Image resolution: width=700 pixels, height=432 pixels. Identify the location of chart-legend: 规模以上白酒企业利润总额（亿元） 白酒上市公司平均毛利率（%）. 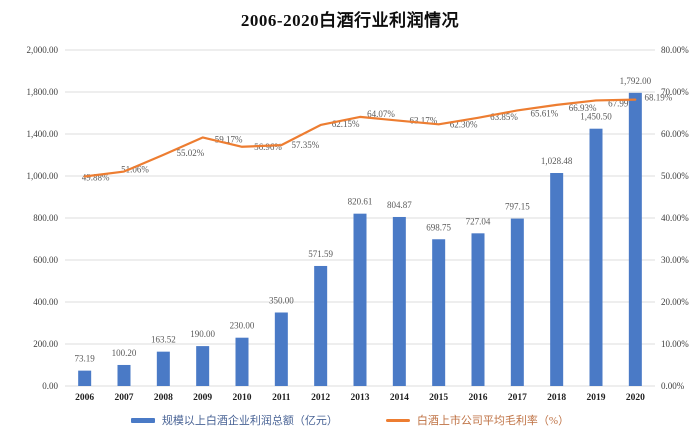
(350, 420).